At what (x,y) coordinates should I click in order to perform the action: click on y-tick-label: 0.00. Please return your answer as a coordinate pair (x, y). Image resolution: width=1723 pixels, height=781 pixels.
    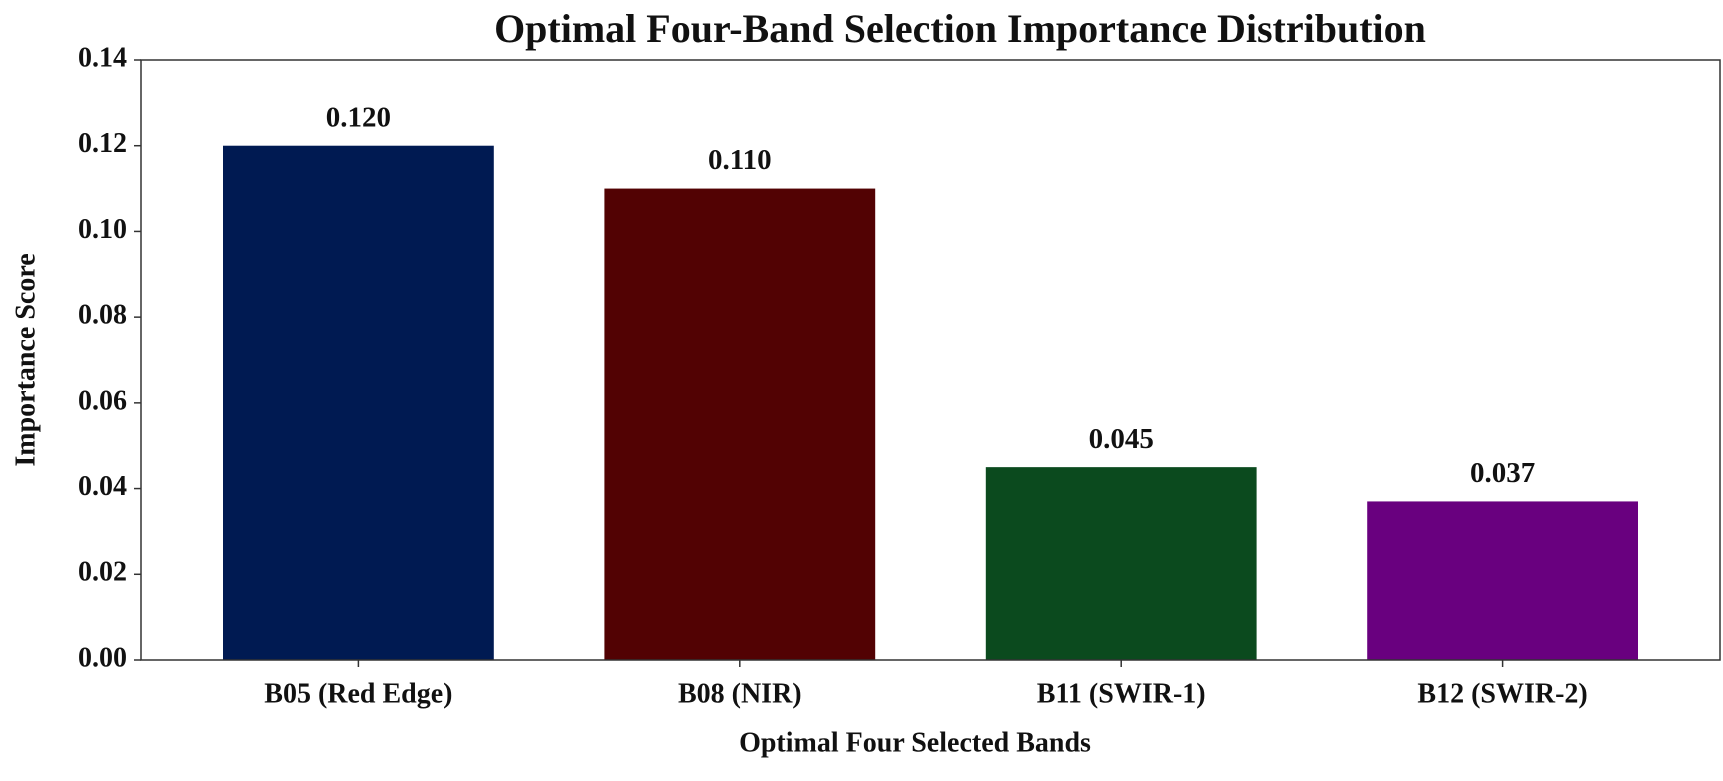
    Looking at the image, I should click on (102, 657).